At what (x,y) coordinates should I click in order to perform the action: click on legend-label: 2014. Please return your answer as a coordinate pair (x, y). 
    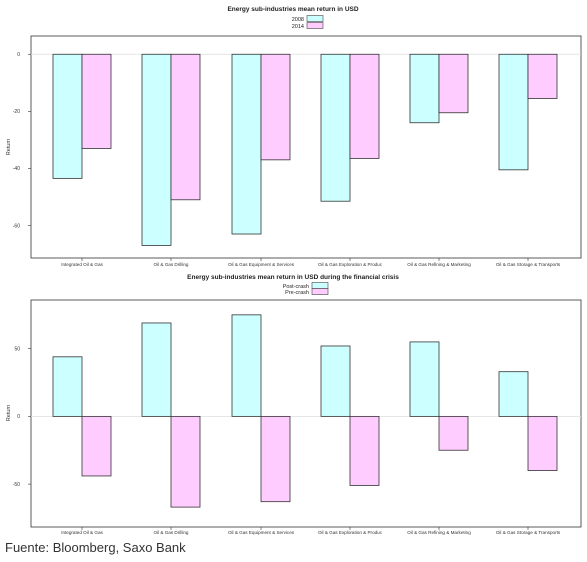
    Looking at the image, I should click on (298, 27).